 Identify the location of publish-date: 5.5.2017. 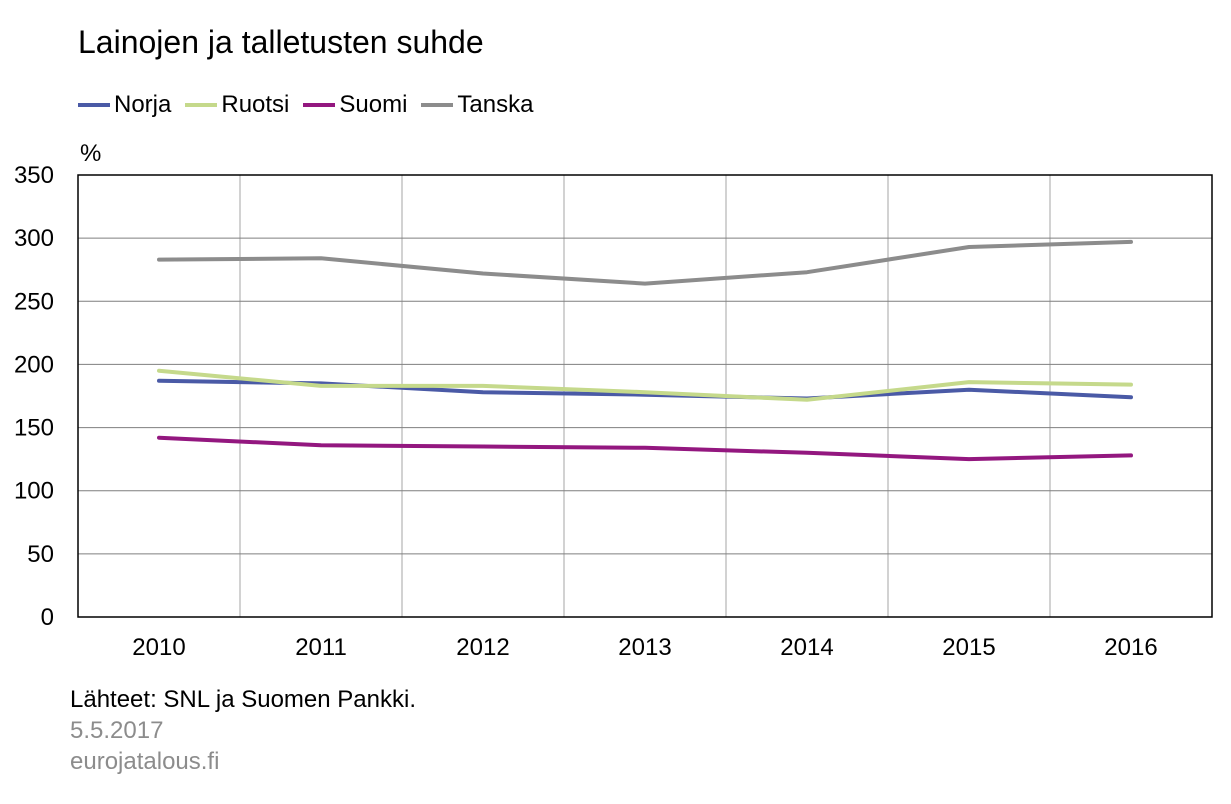
(117, 730).